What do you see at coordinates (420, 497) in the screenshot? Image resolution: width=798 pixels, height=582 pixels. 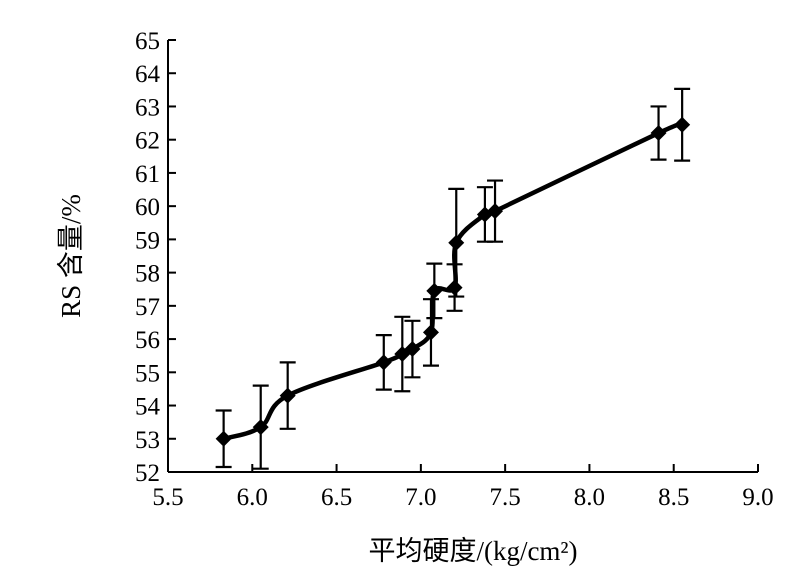 I see `x-tick-label: 7.0` at bounding box center [420, 497].